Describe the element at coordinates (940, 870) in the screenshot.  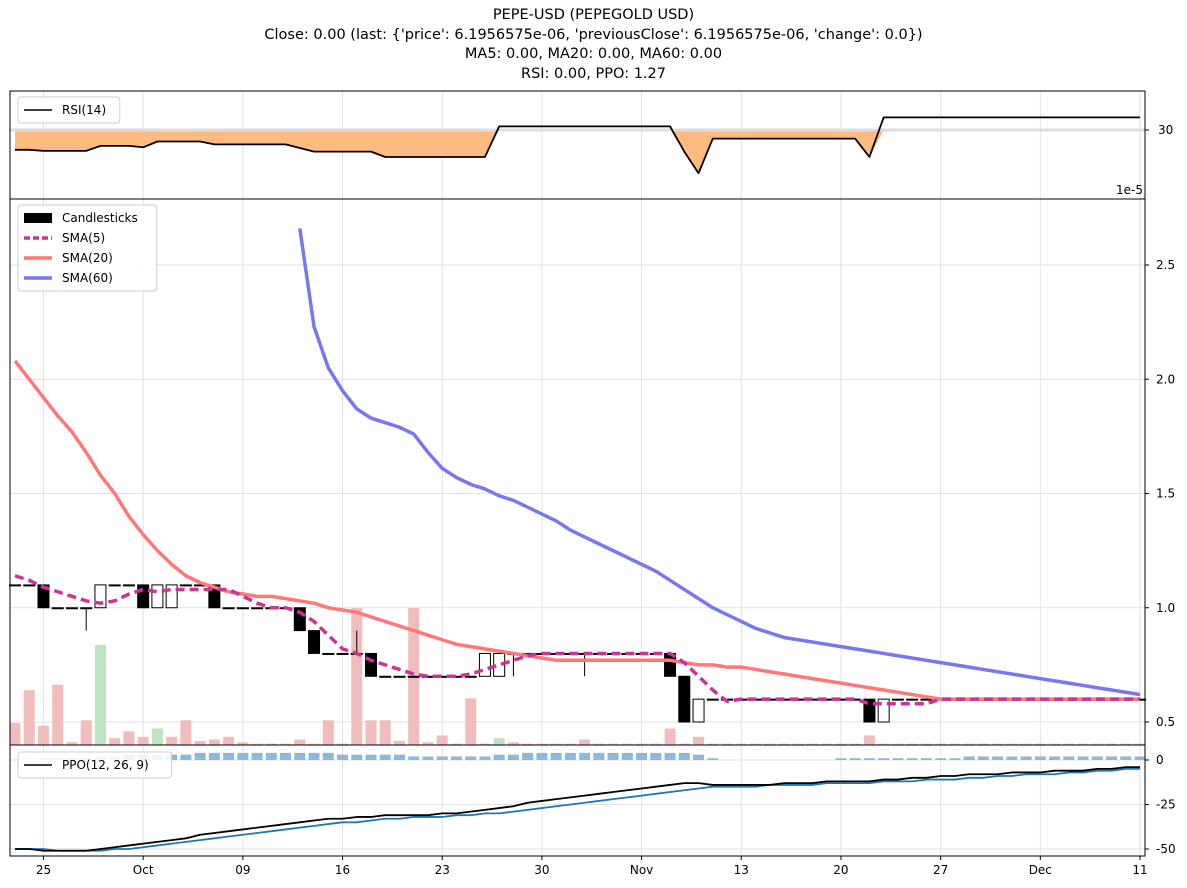
I see `x-axis-tick-label: 27` at that location.